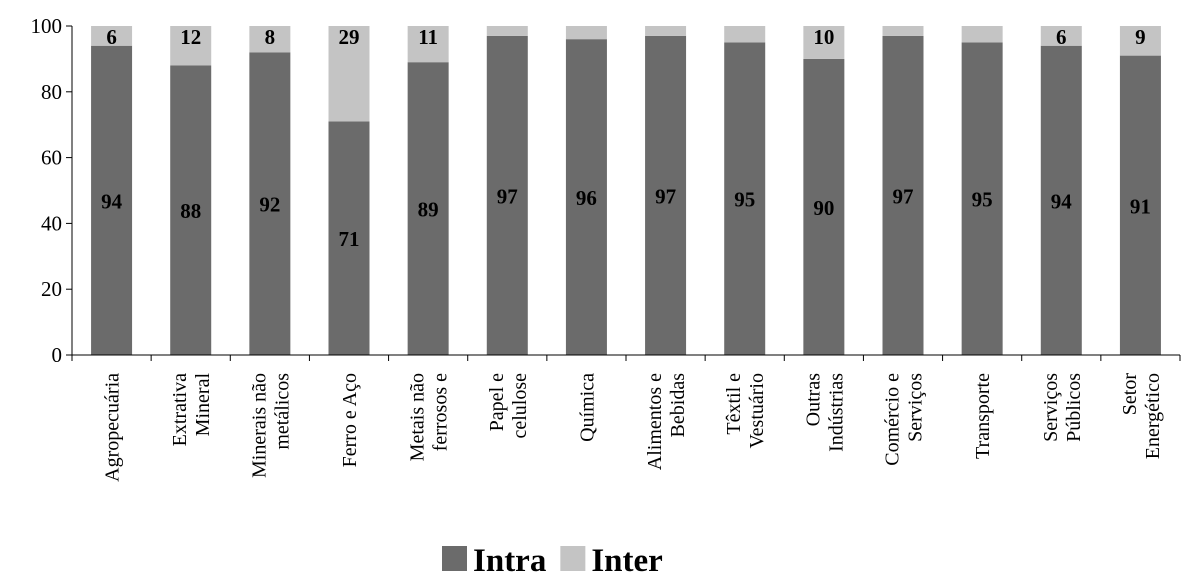 This screenshot has height=581, width=1185. I want to click on data-label: 91, so click(1140, 206).